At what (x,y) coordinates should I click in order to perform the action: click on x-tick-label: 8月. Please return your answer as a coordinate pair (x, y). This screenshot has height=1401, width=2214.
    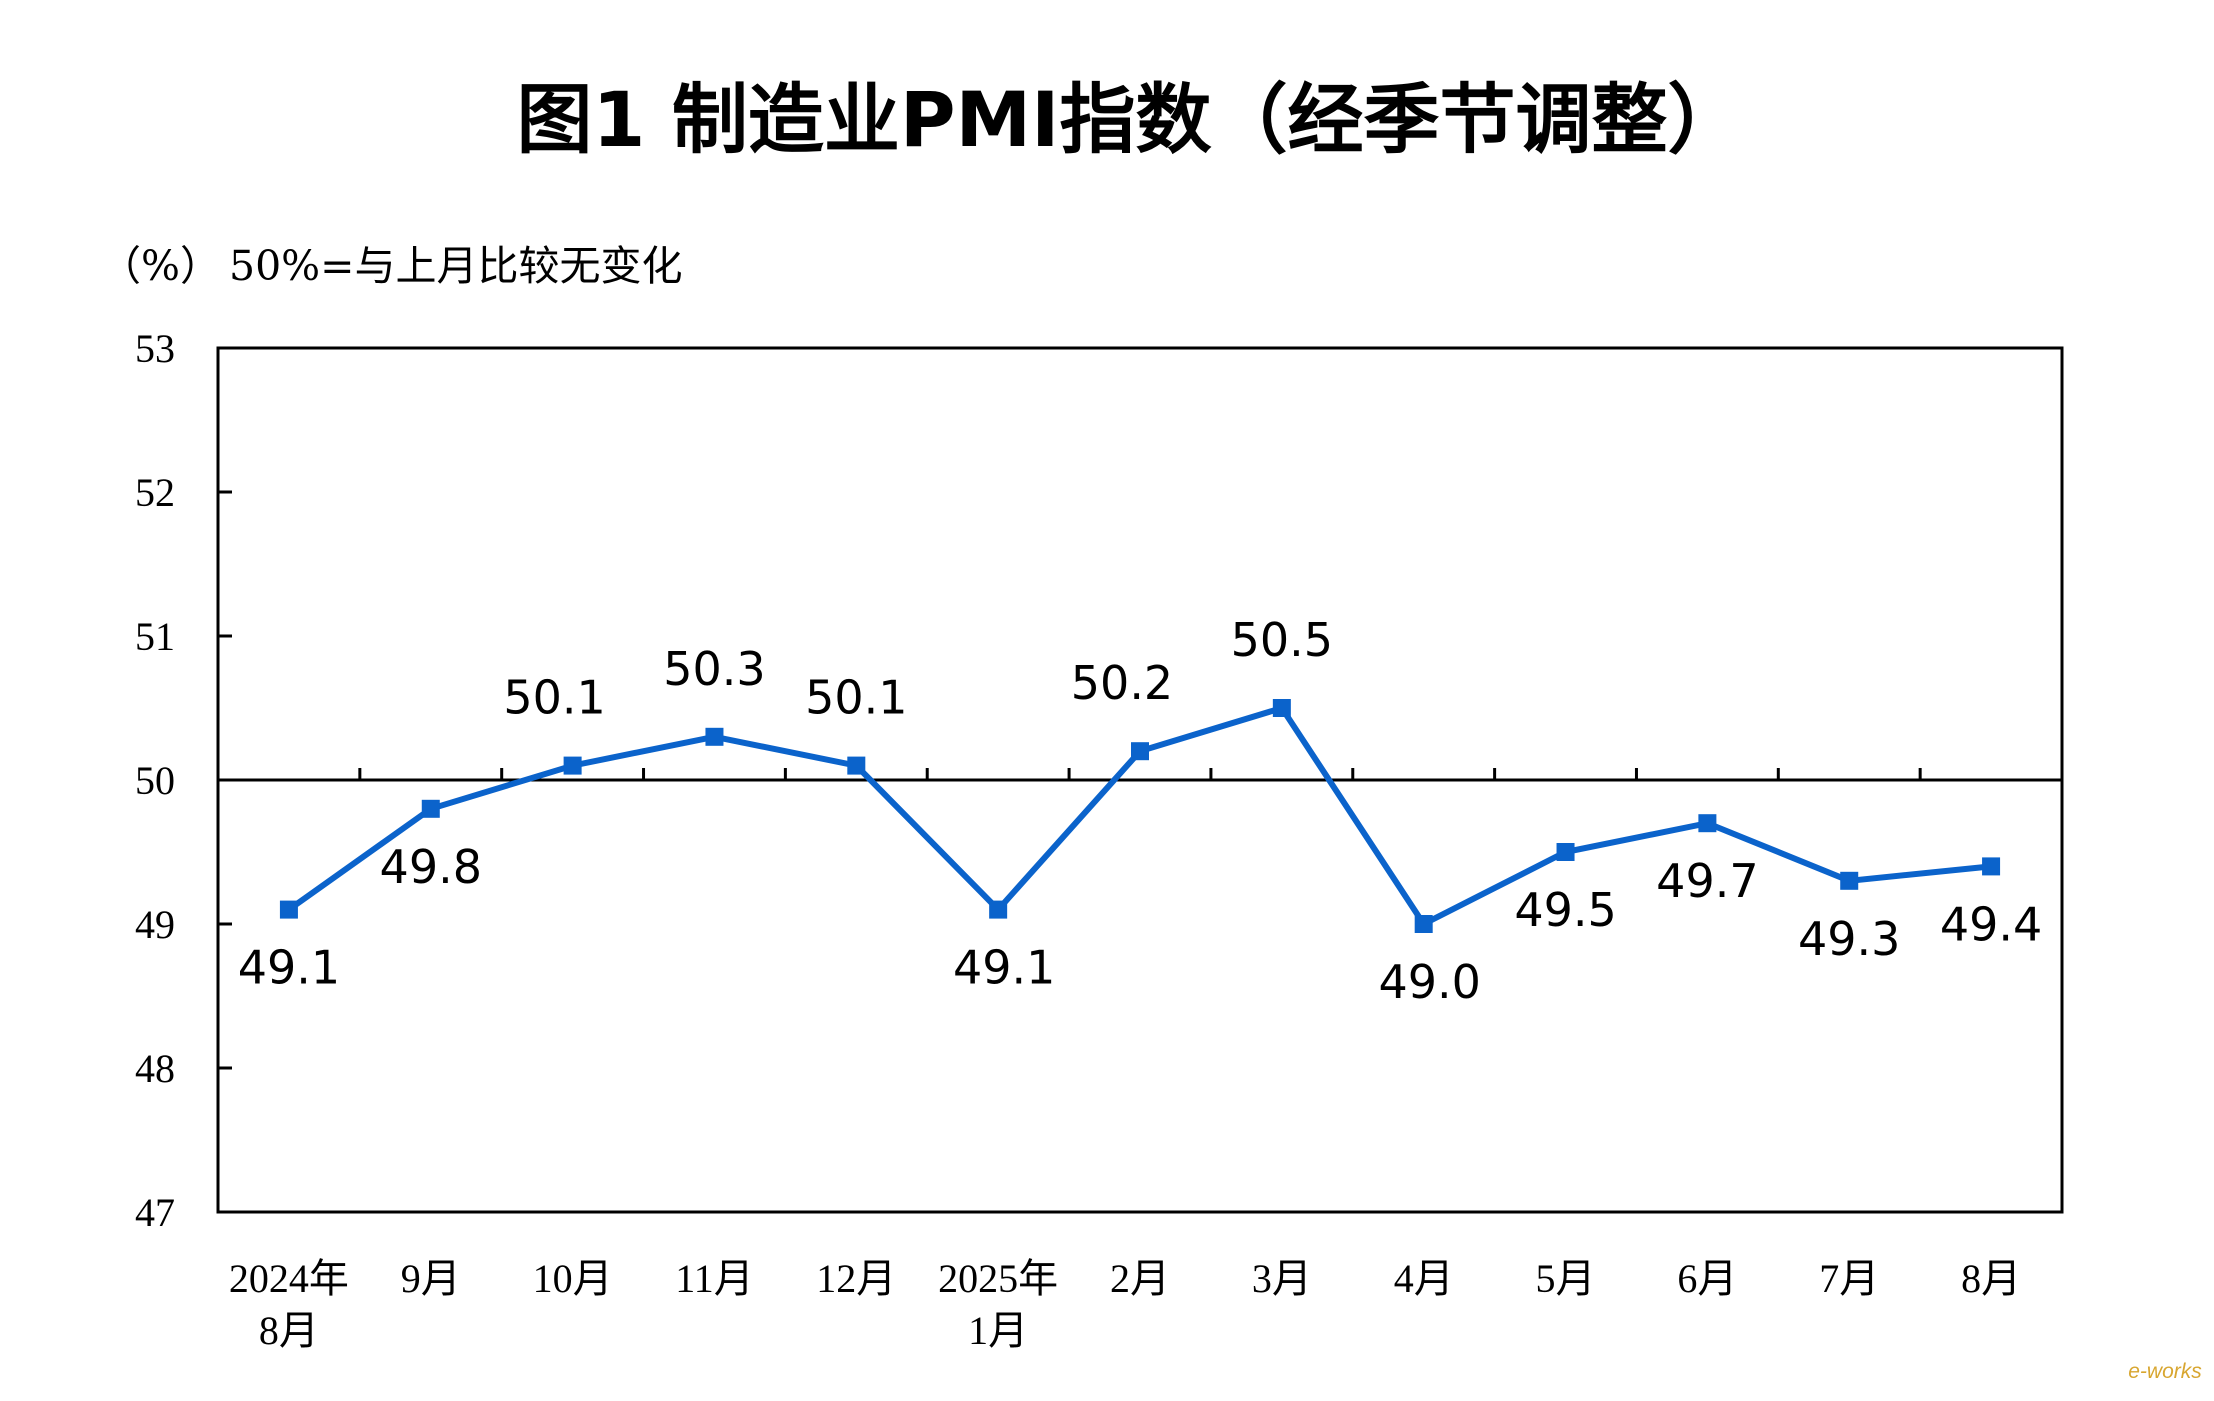
    Looking at the image, I should click on (1991, 1278).